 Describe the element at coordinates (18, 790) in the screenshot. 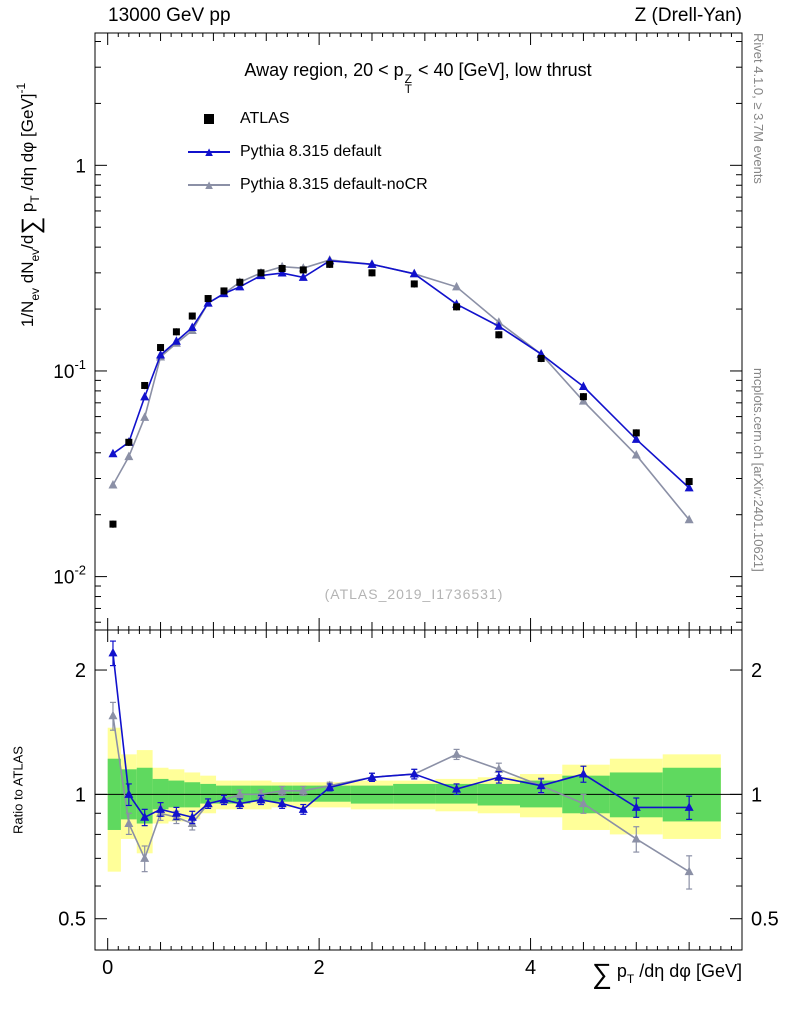

I see `ratio-axis-label: Ratio to ATLAS` at that location.